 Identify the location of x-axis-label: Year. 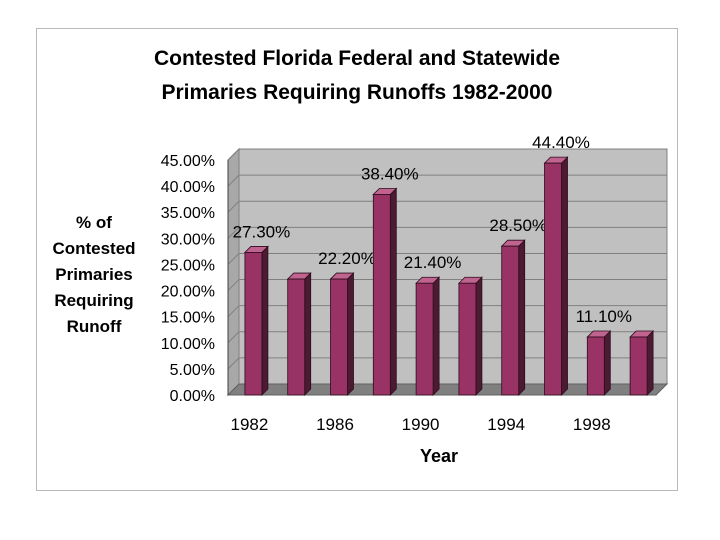
(439, 456).